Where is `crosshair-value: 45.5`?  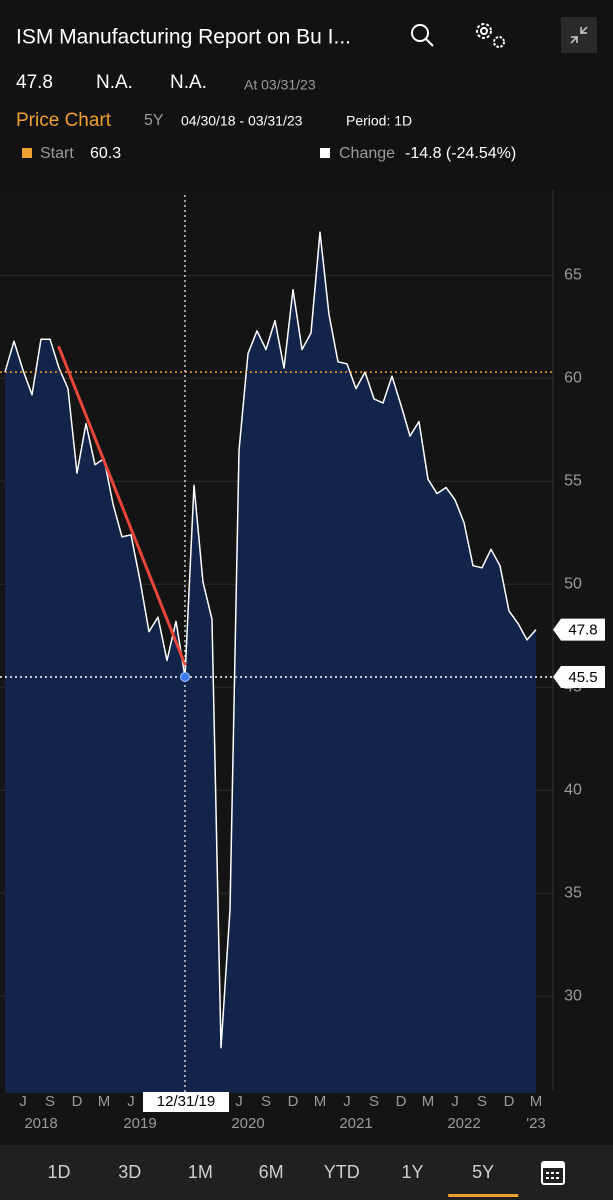
crosshair-value: 45.5 is located at coordinates (582, 677).